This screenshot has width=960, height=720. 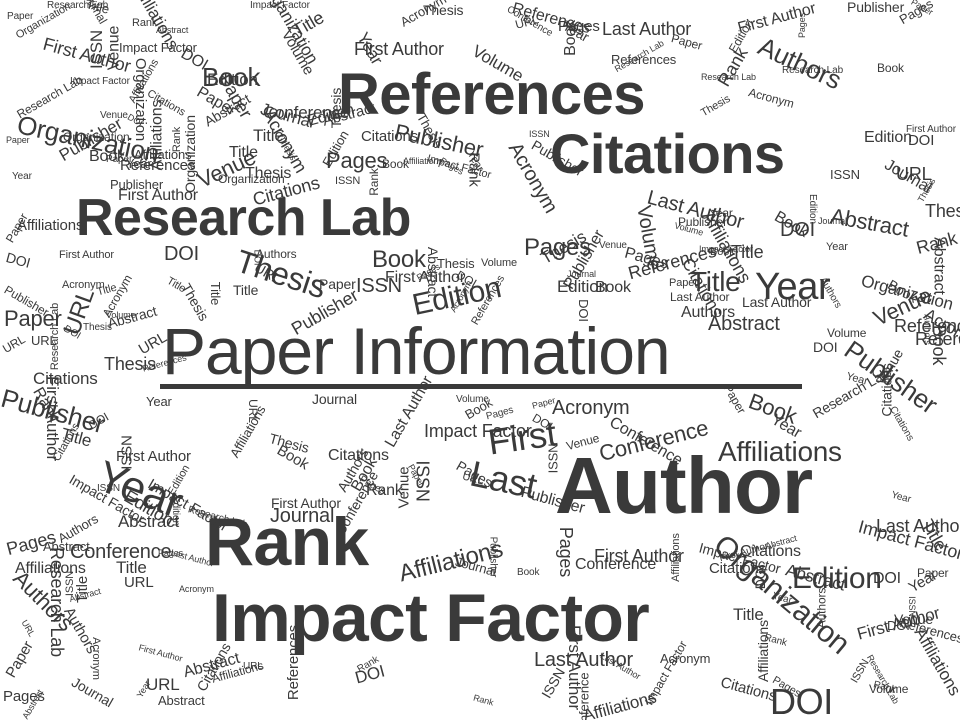 What do you see at coordinates (416, 351) in the screenshot?
I see `main-title: Paper Information` at bounding box center [416, 351].